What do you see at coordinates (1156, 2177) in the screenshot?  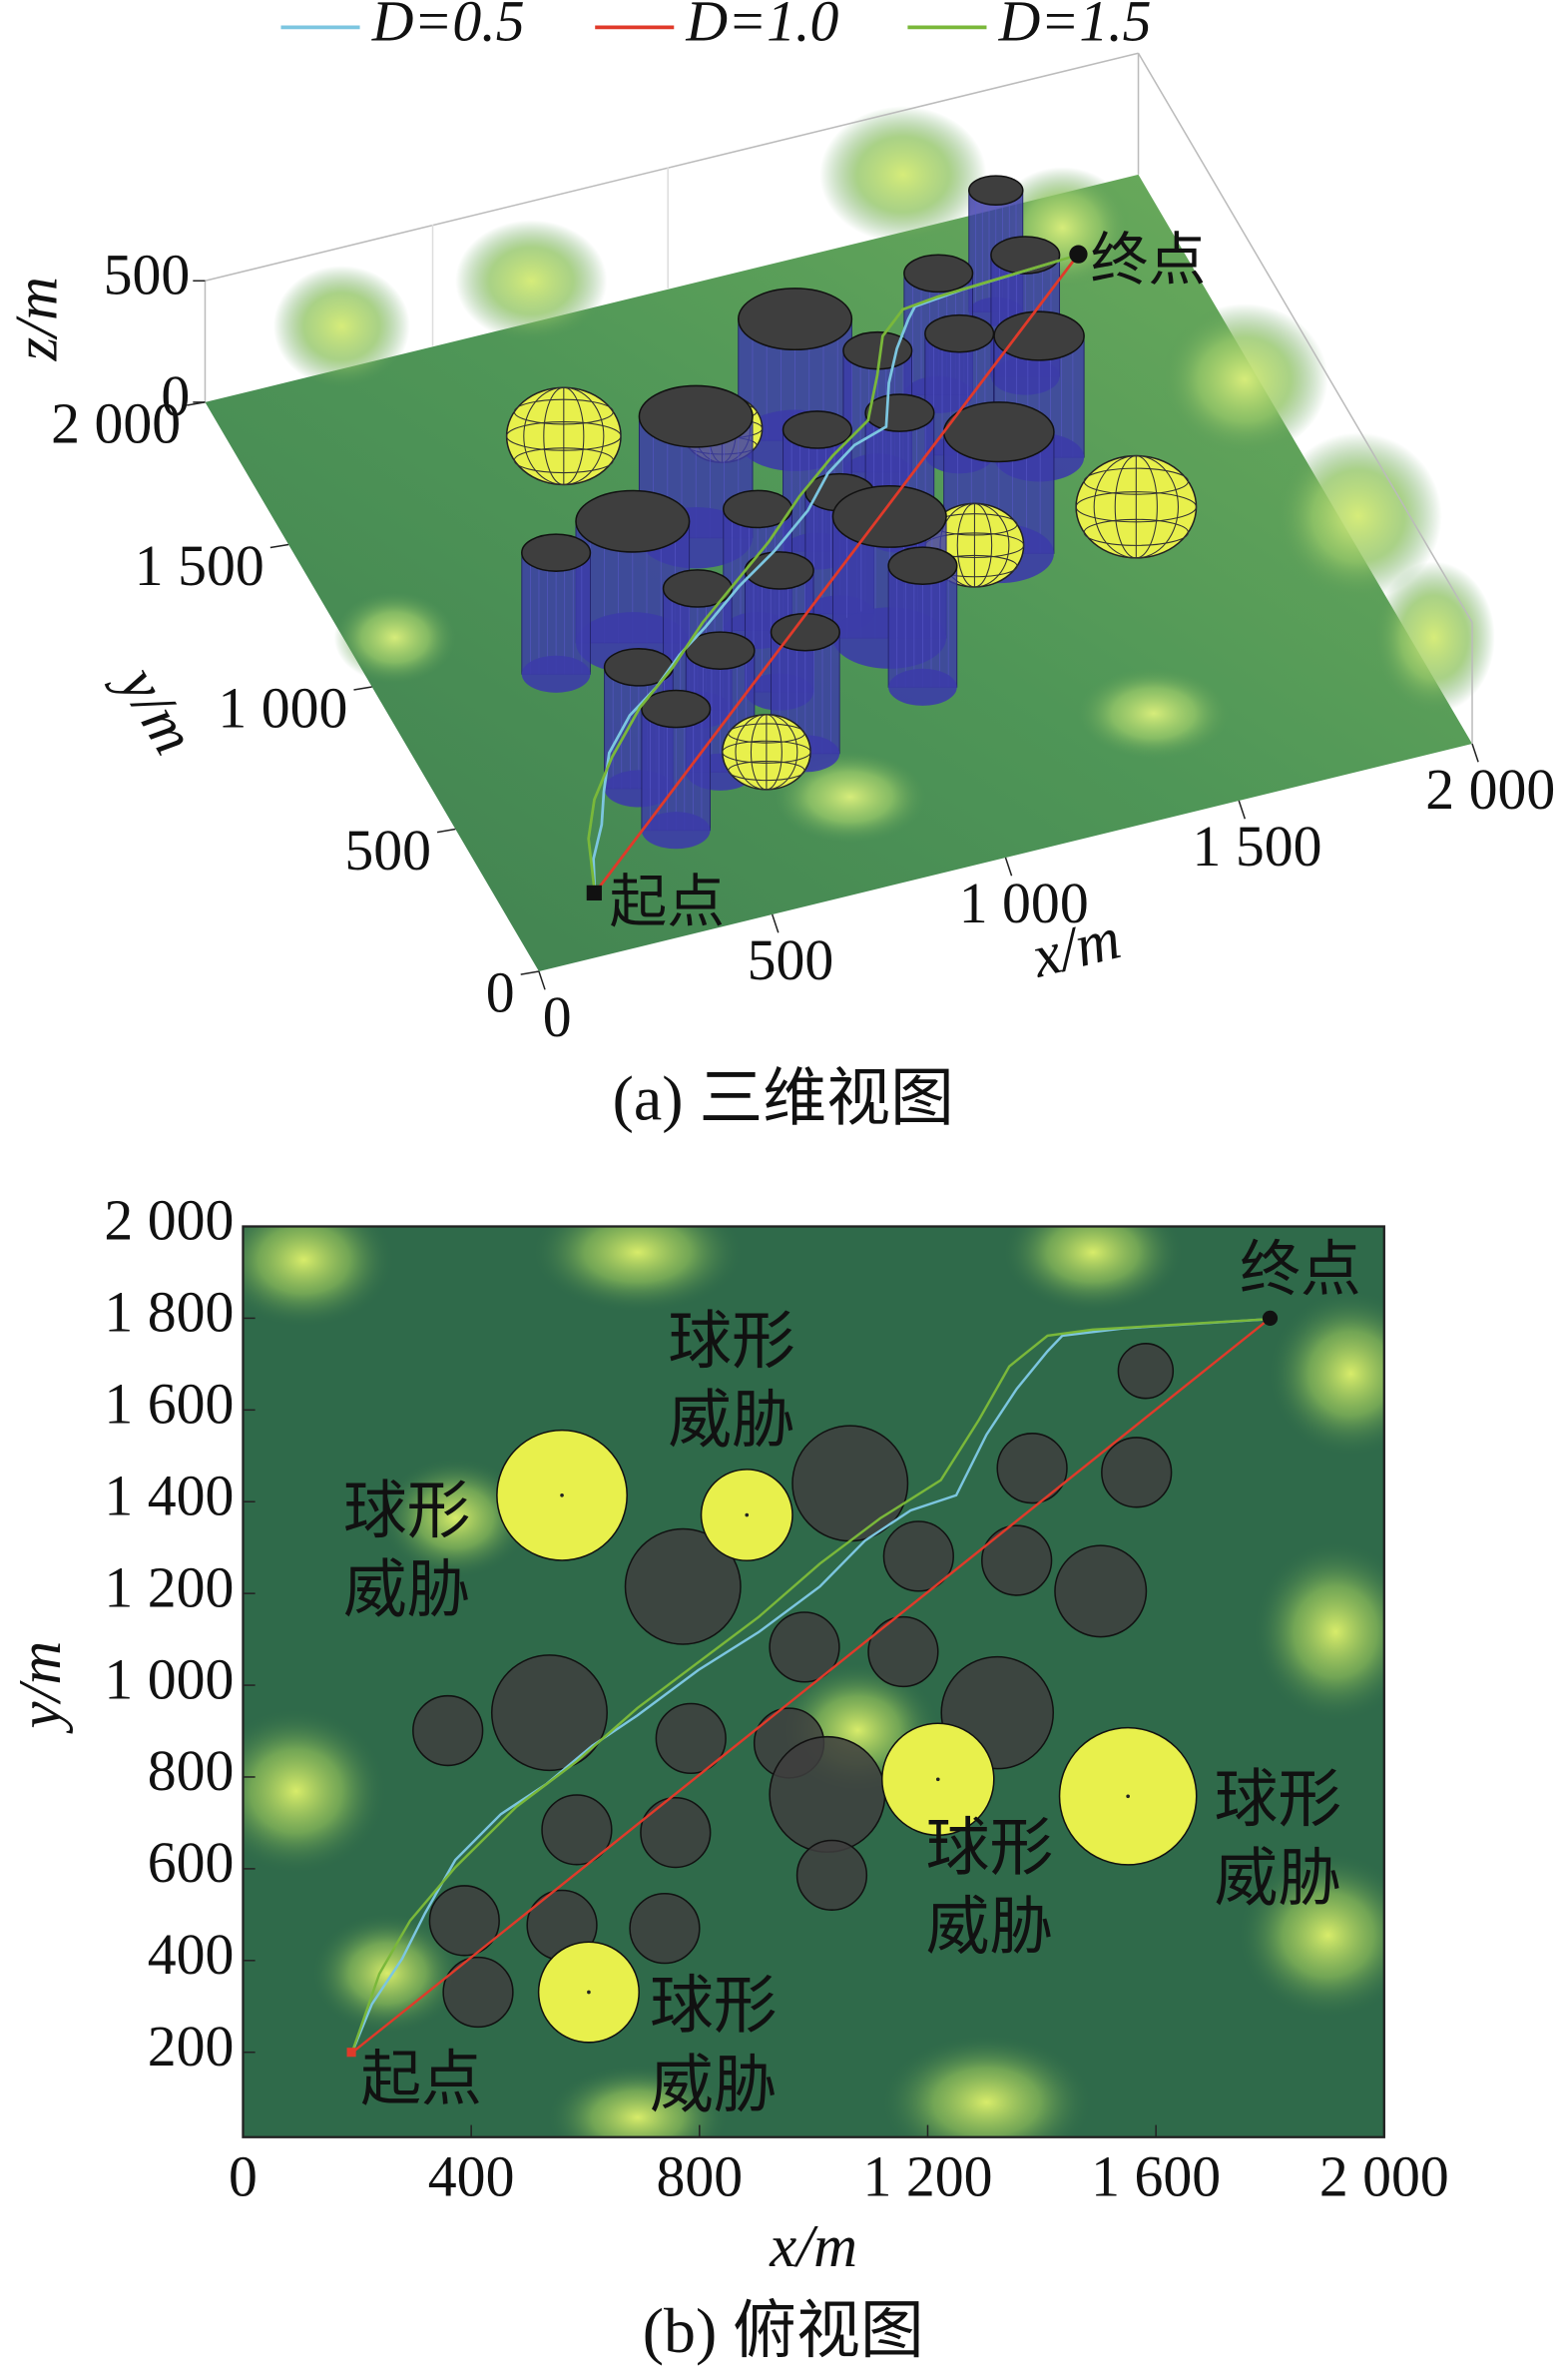 I see `x-tick-label: 1 600` at bounding box center [1156, 2177].